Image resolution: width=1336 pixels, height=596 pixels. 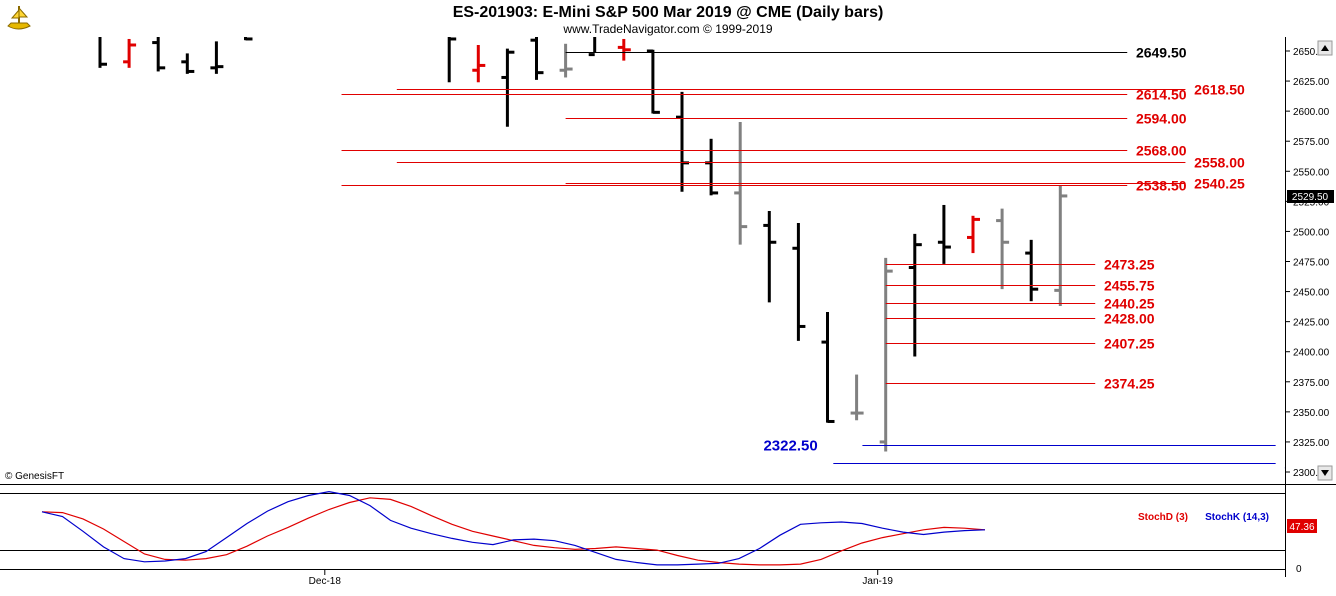 I want to click on price-tick-label: 2300.00, so click(x=1311, y=473).